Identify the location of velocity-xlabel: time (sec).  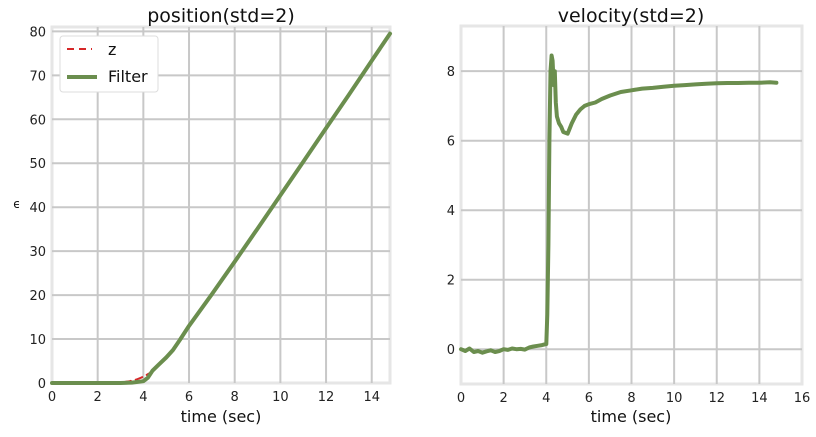
(631, 416).